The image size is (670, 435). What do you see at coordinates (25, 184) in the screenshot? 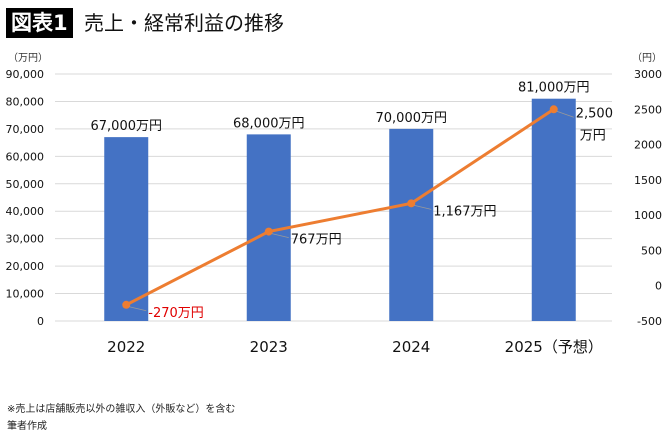
I see `left-tick-label: 50,000` at bounding box center [25, 184].